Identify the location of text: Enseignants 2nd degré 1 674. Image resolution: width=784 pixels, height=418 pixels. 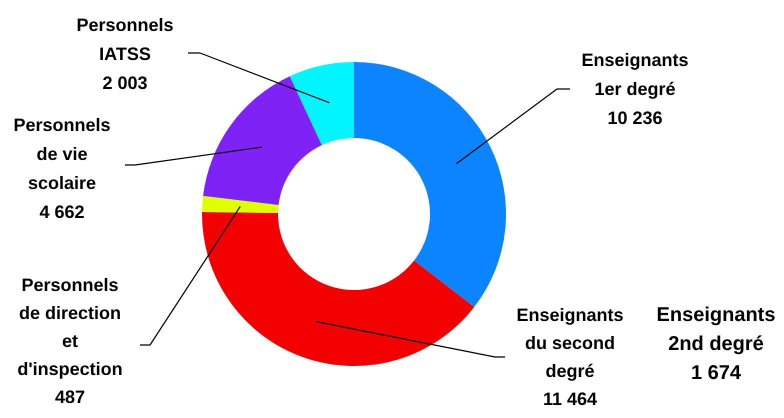
(716, 344).